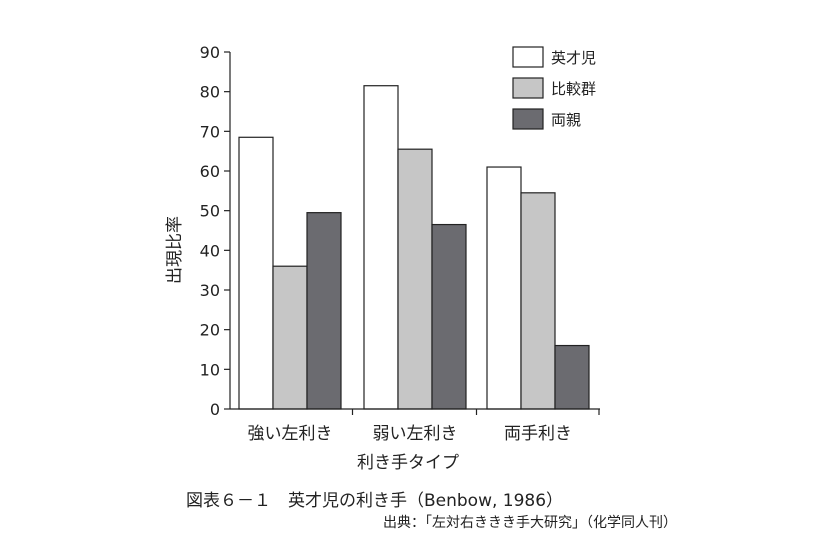 Image resolution: width=817 pixels, height=554 pixels. I want to click on x-axis: 強い左利き 弱い左利き 両手利き, so click(415, 426).